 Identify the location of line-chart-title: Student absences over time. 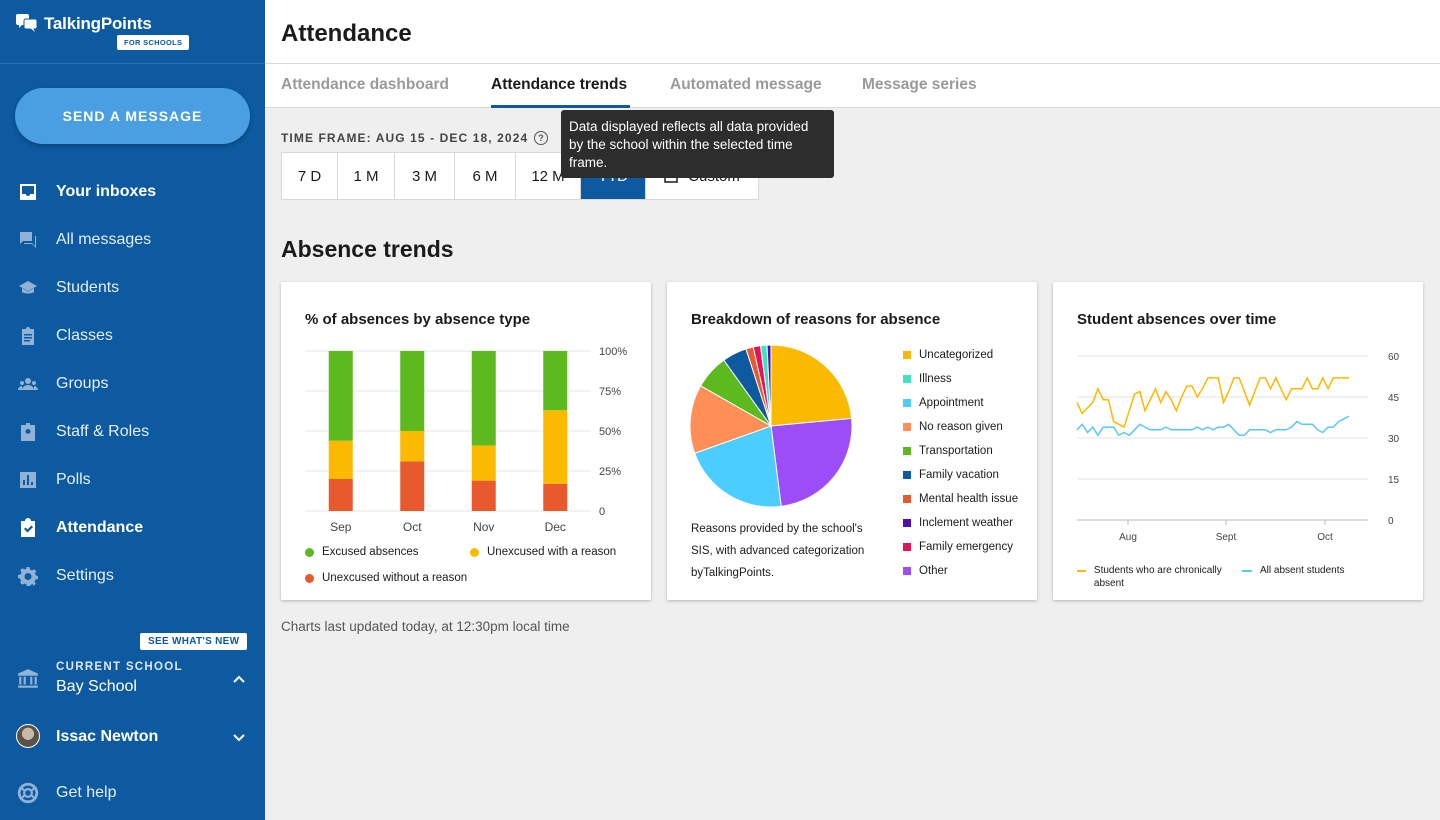
(1177, 319).